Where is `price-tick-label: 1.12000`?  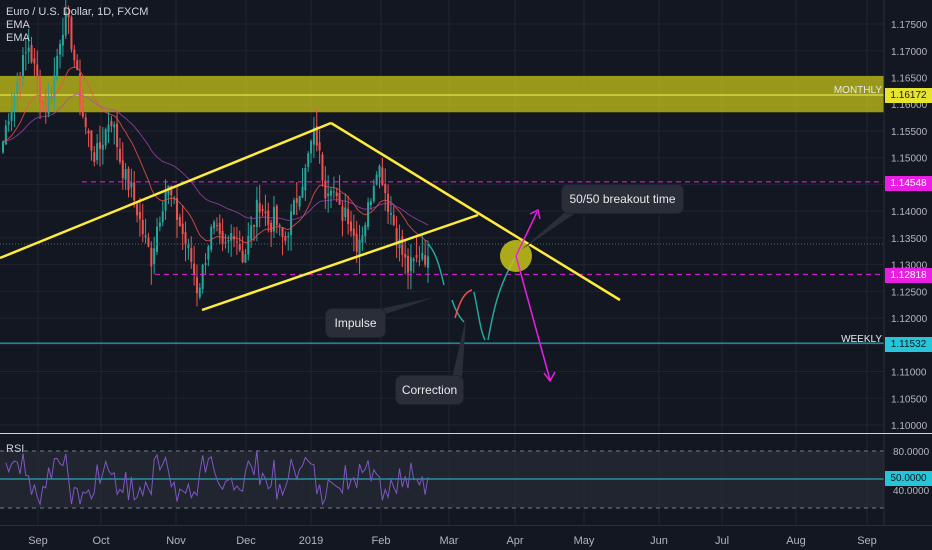
price-tick-label: 1.12000 is located at coordinates (909, 319).